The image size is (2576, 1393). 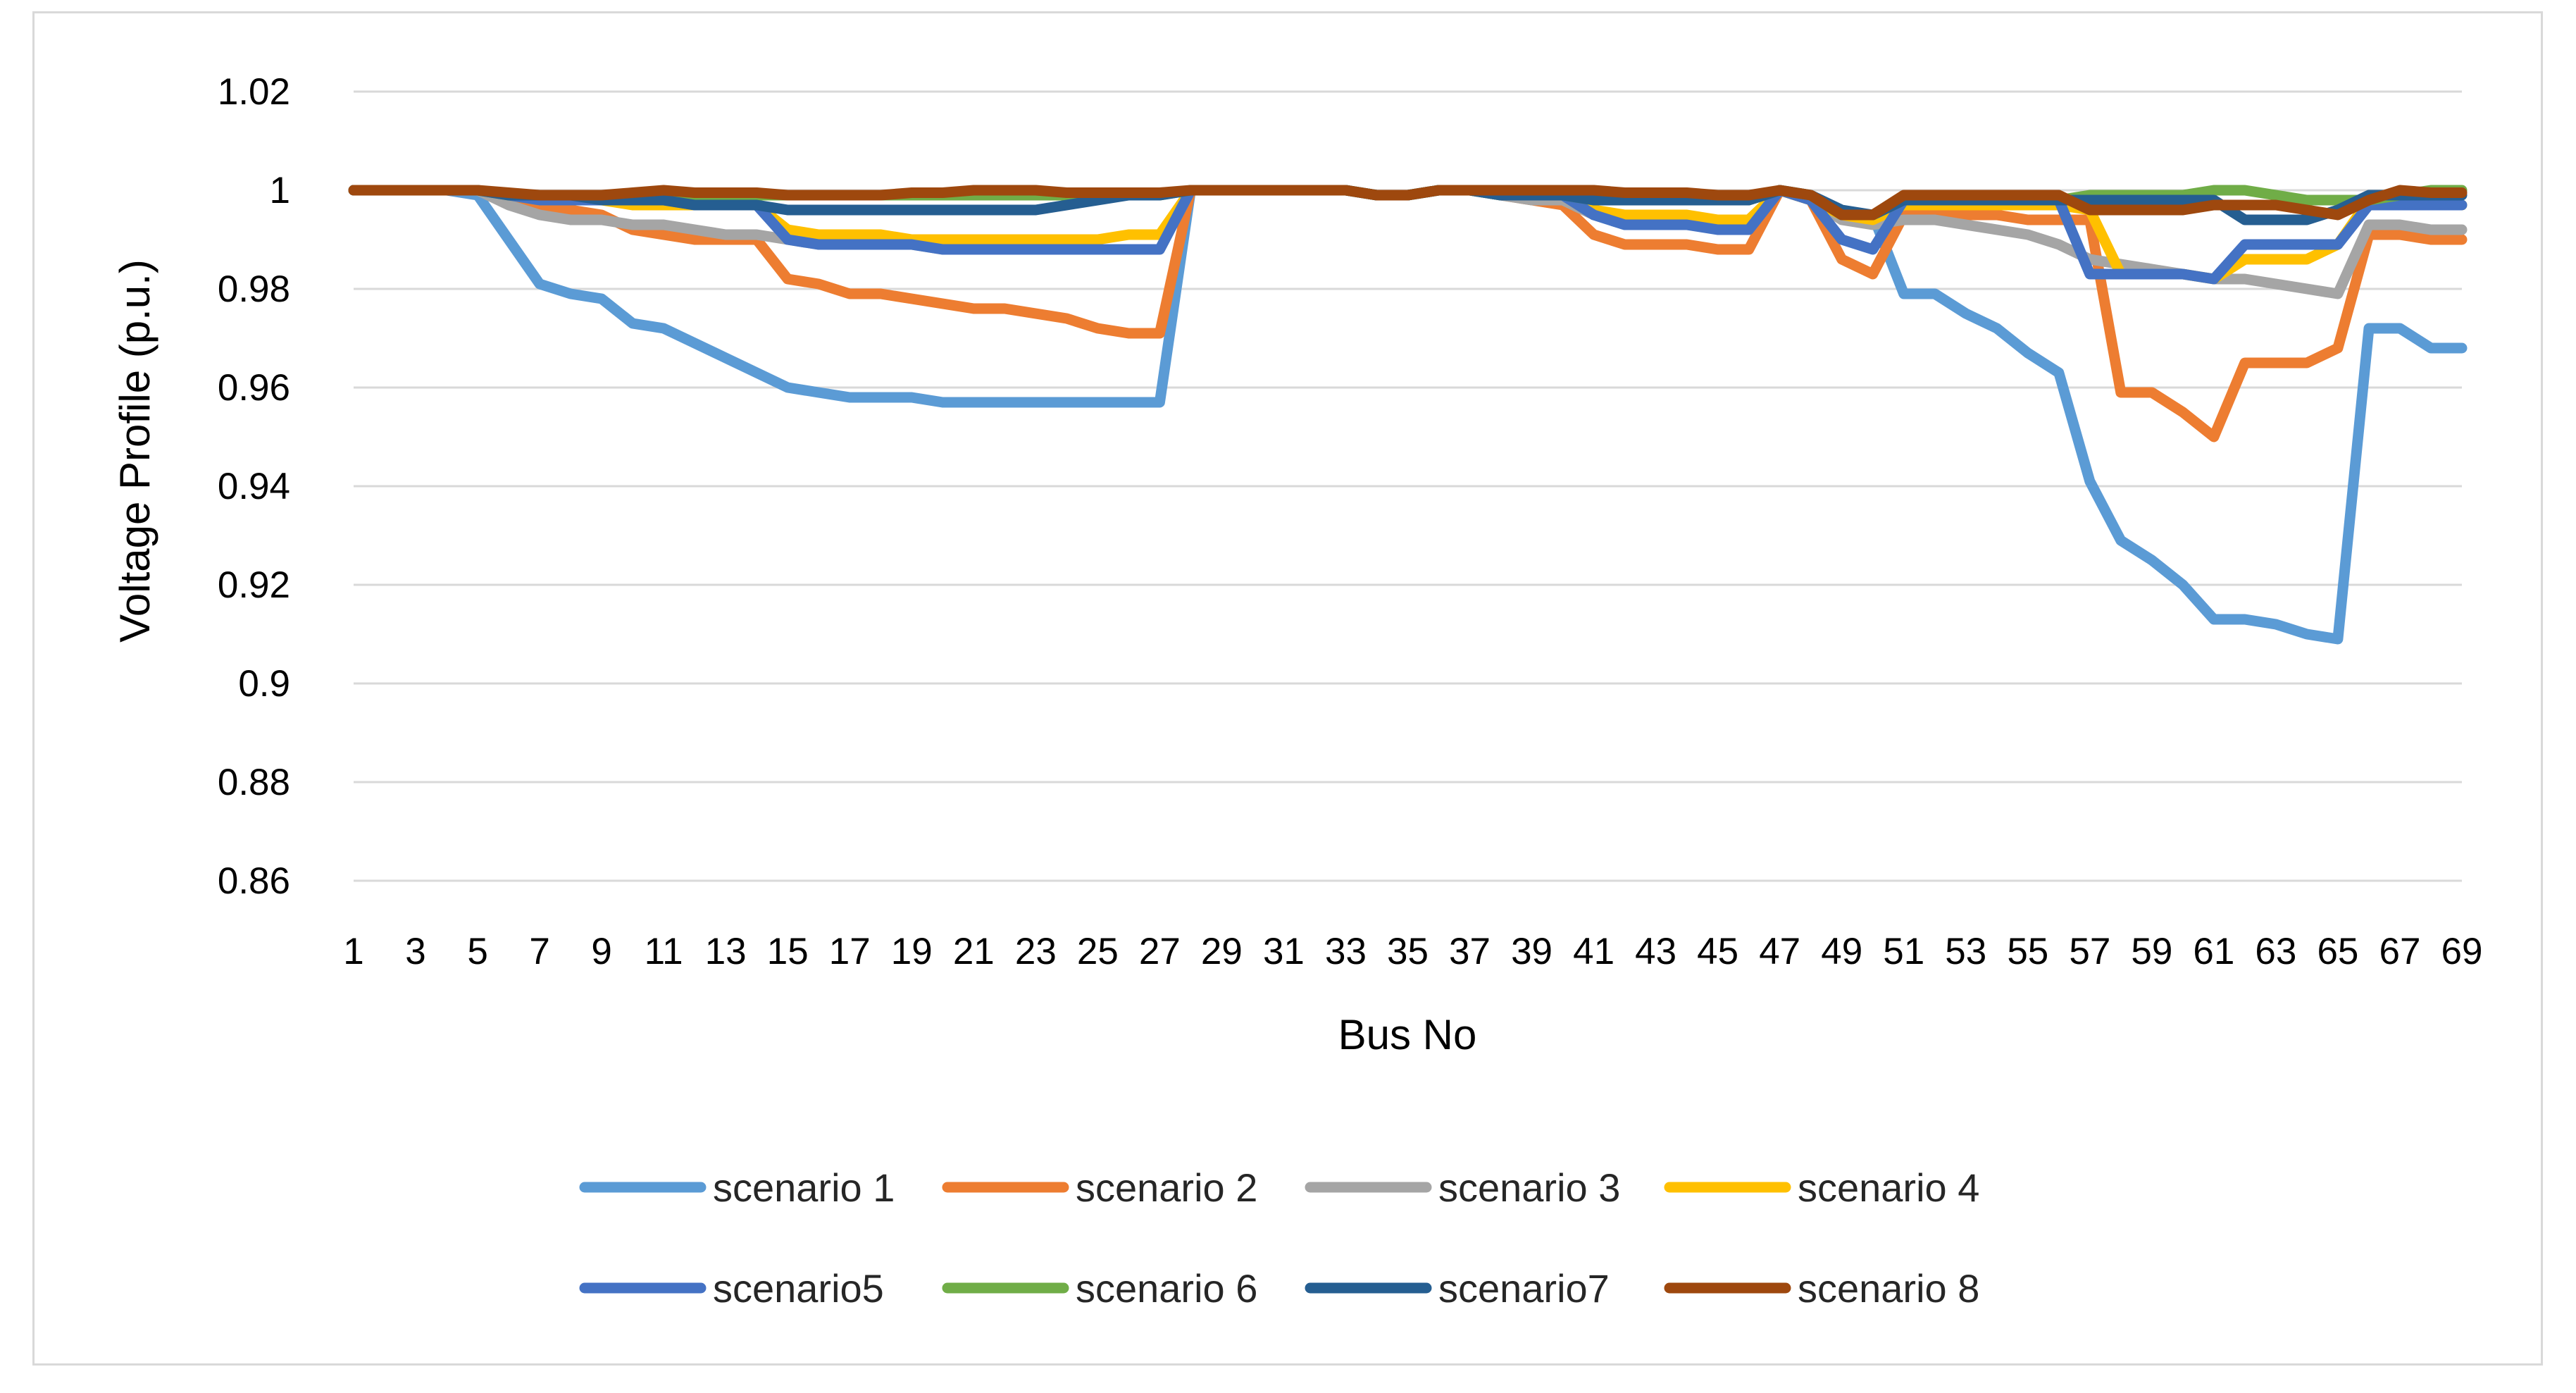 I want to click on x-tick-label: 1, so click(x=353, y=951).